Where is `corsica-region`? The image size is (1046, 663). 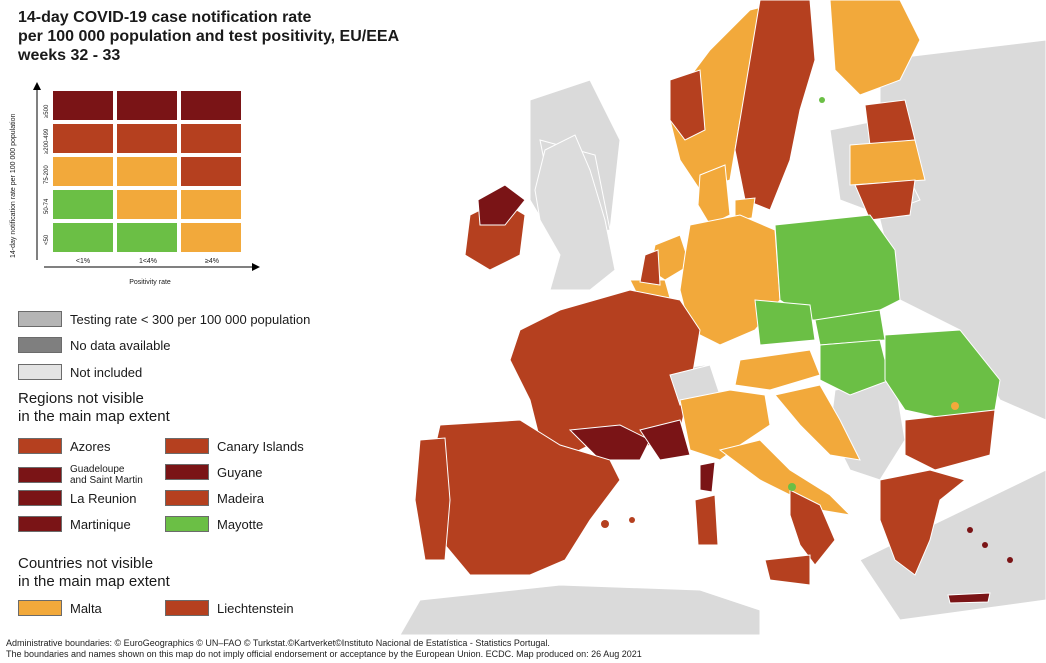
corsica-region is located at coordinates (707, 477).